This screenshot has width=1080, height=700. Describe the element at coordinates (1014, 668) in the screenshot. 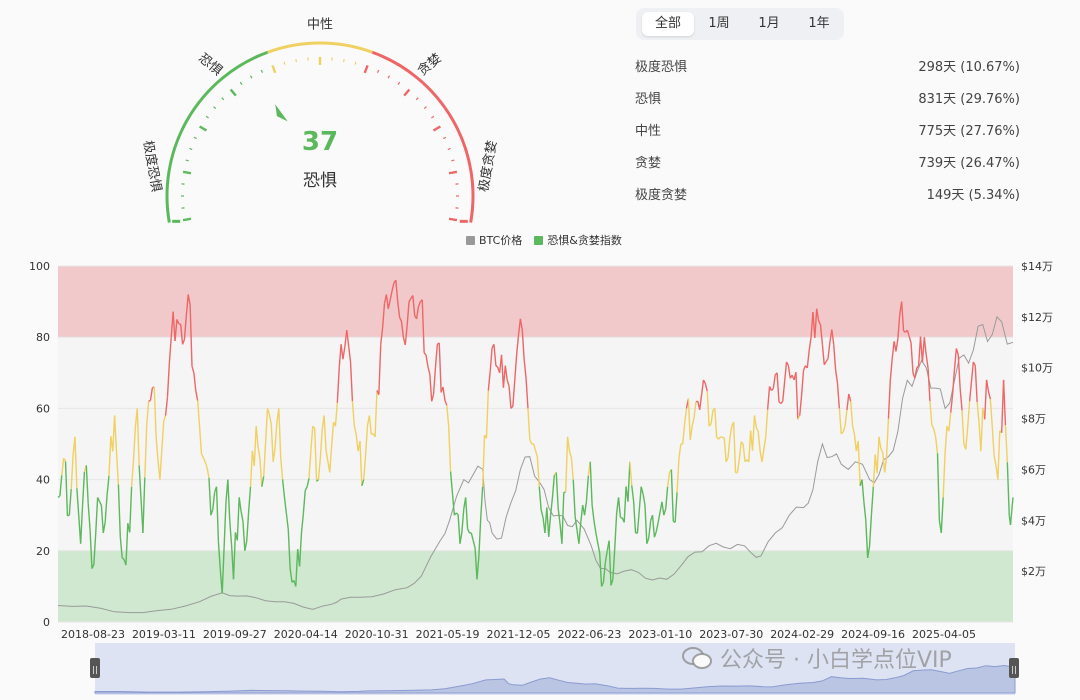

I see `navigator-handle-right` at that location.